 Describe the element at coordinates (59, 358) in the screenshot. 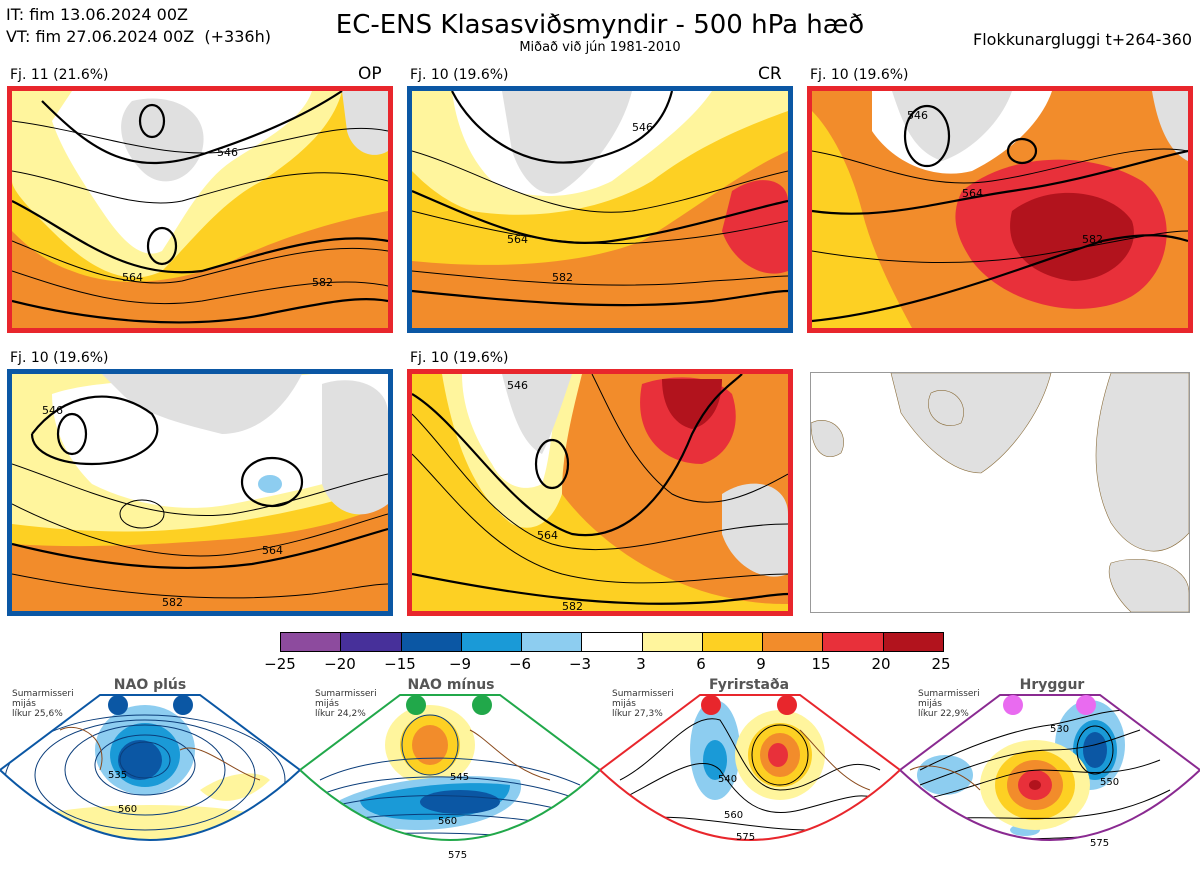

I see `panel-4-label: Fj. 10 (19.6%)` at that location.